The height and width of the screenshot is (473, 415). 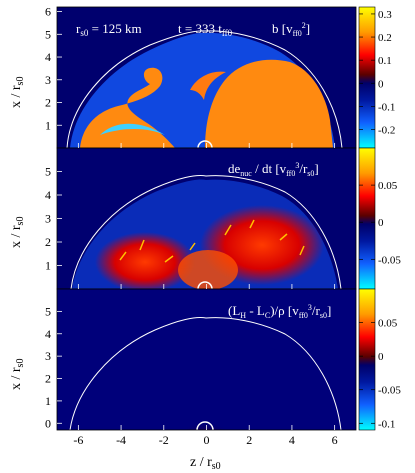 I want to click on panel-top-core-circle, so click(x=205, y=144).